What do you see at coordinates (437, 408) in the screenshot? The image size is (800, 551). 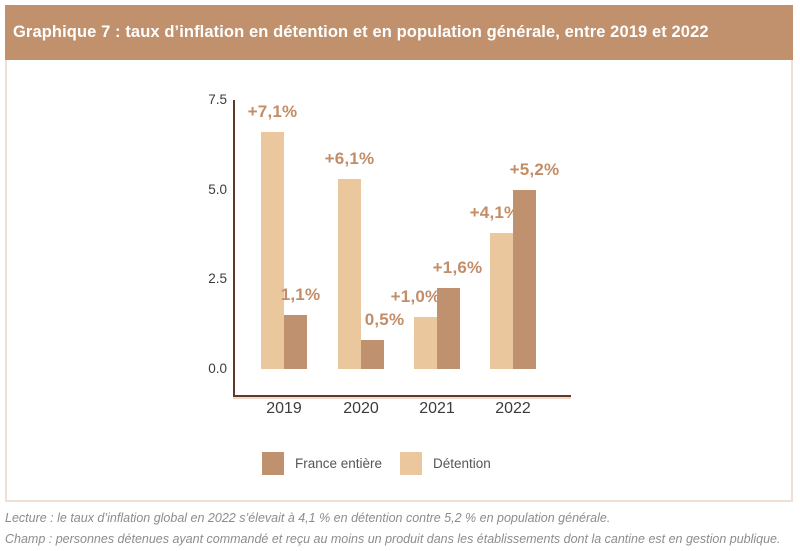 I see `x-axis-category-label: 2021` at bounding box center [437, 408].